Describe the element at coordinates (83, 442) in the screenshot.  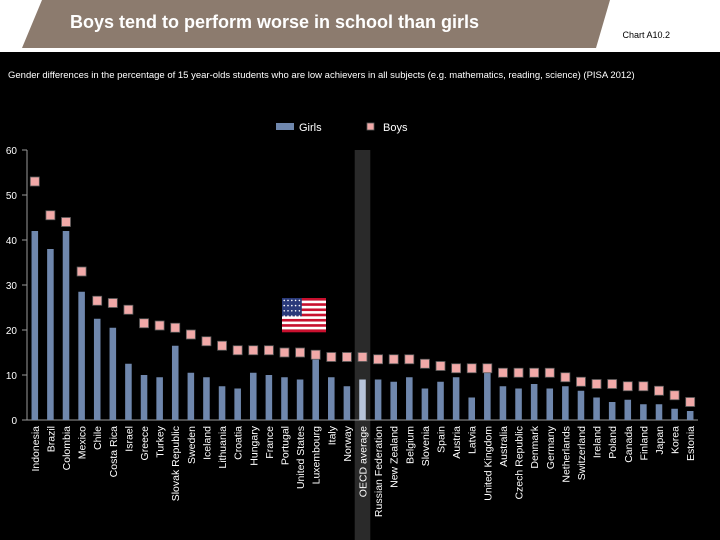
I see `x-category-label: Mexico` at that location.